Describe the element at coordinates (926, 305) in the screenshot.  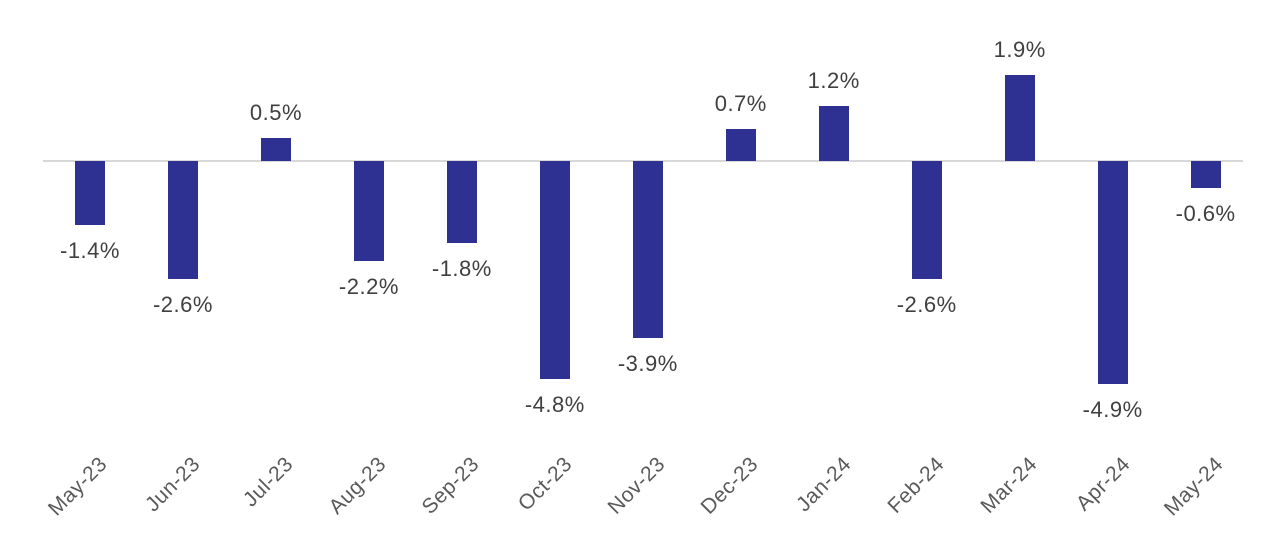
I see `value-label-Feb-24: -2.6%` at that location.